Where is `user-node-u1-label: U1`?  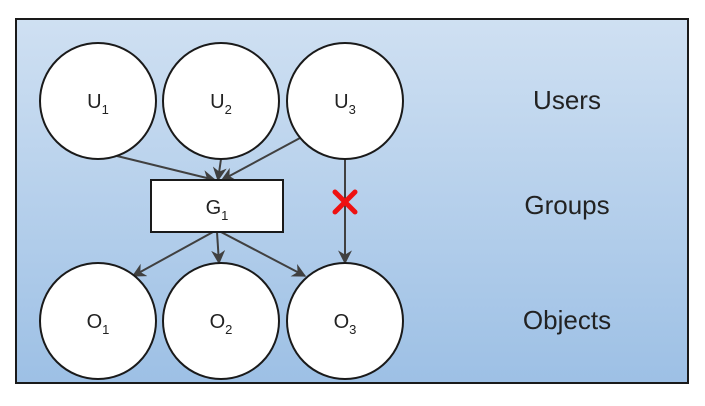 user-node-u1-label: U1 is located at coordinates (98, 104).